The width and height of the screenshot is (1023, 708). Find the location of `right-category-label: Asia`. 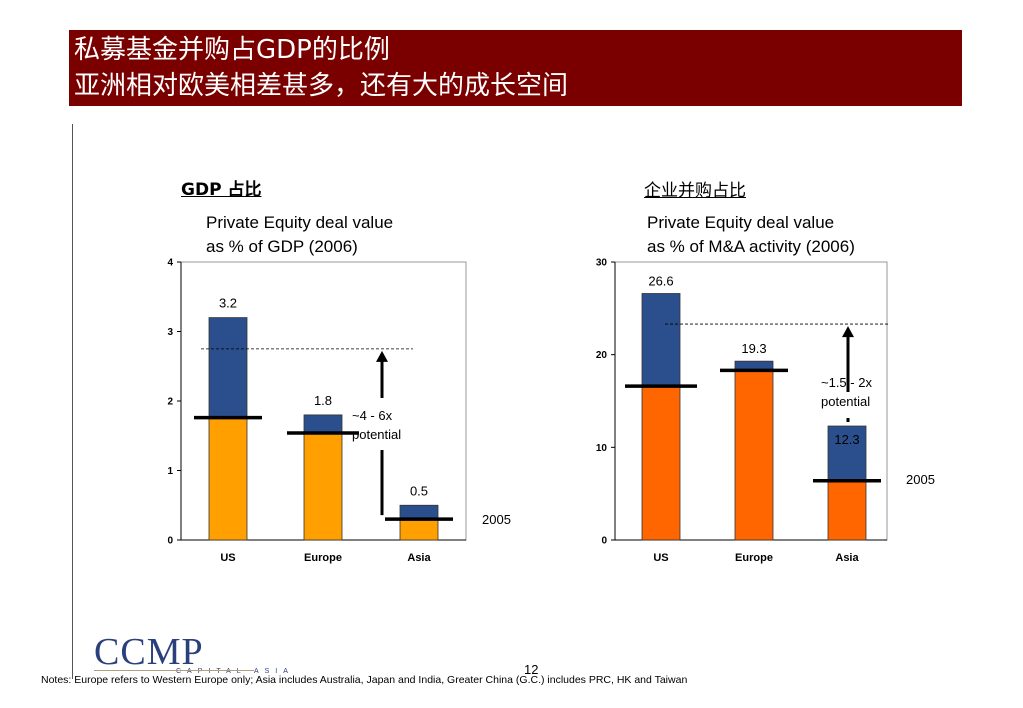

right-category-label: Asia is located at coordinates (847, 558).